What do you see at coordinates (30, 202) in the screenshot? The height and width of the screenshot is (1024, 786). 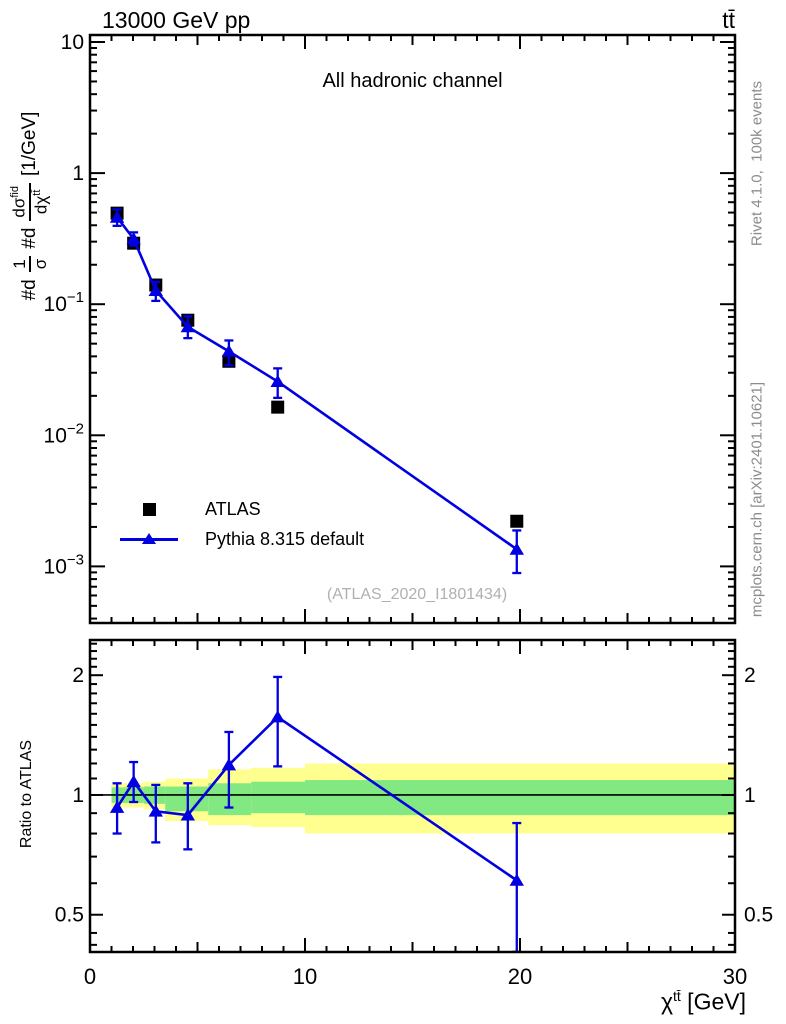 I see `ylabel-fraction-dsigma-dchi: dσfid dχtt̄` at bounding box center [30, 202].